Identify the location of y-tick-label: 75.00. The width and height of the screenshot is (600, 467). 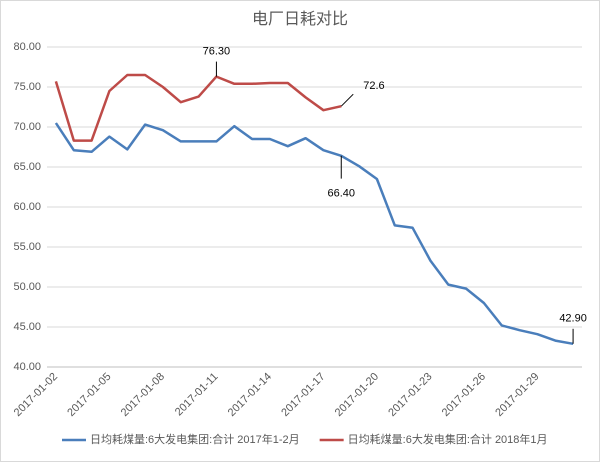
(27, 87).